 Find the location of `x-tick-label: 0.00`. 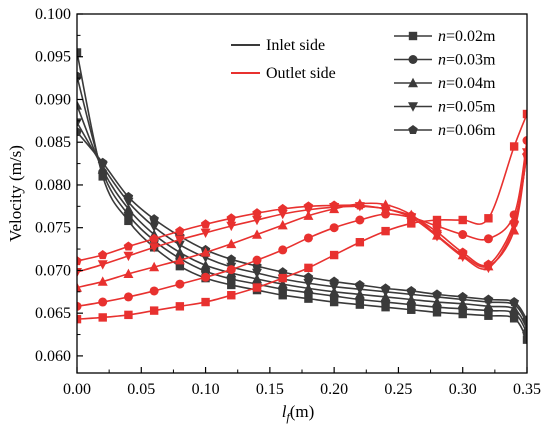

x-tick-label: 0.00 is located at coordinates (77, 389).